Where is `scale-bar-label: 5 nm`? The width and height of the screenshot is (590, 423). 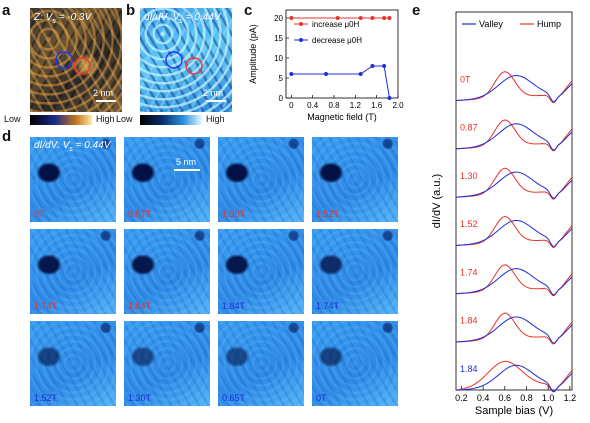 scale-bar-label: 5 nm is located at coordinates (186, 162).